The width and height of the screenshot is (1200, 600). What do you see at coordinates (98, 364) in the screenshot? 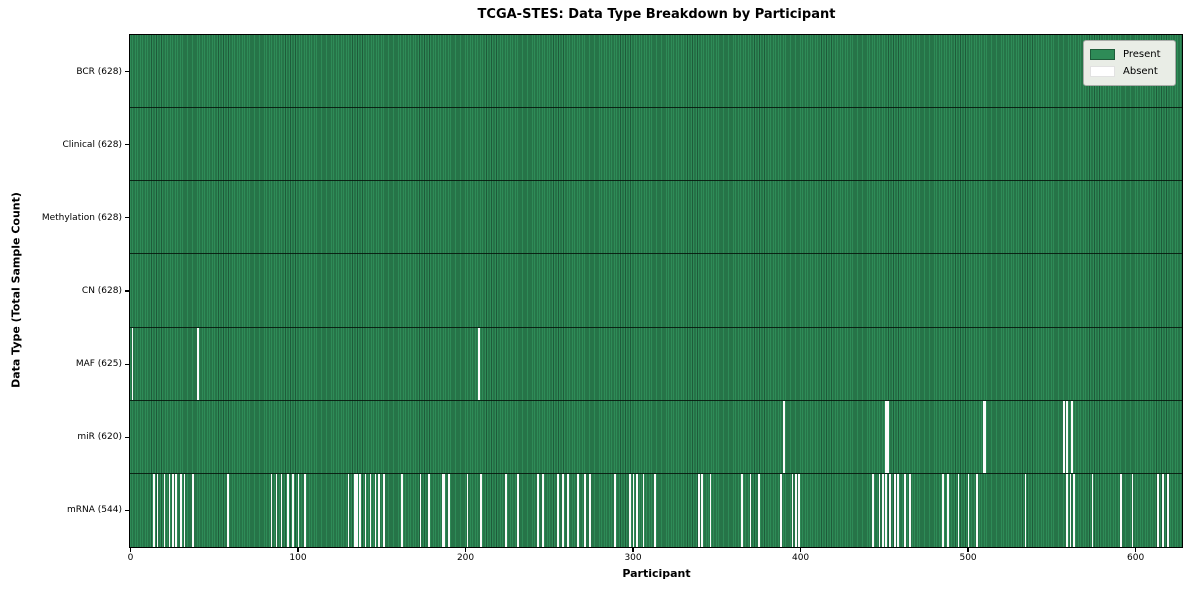
I see `ytick-label-MAF: MAF (625)` at bounding box center [98, 364].